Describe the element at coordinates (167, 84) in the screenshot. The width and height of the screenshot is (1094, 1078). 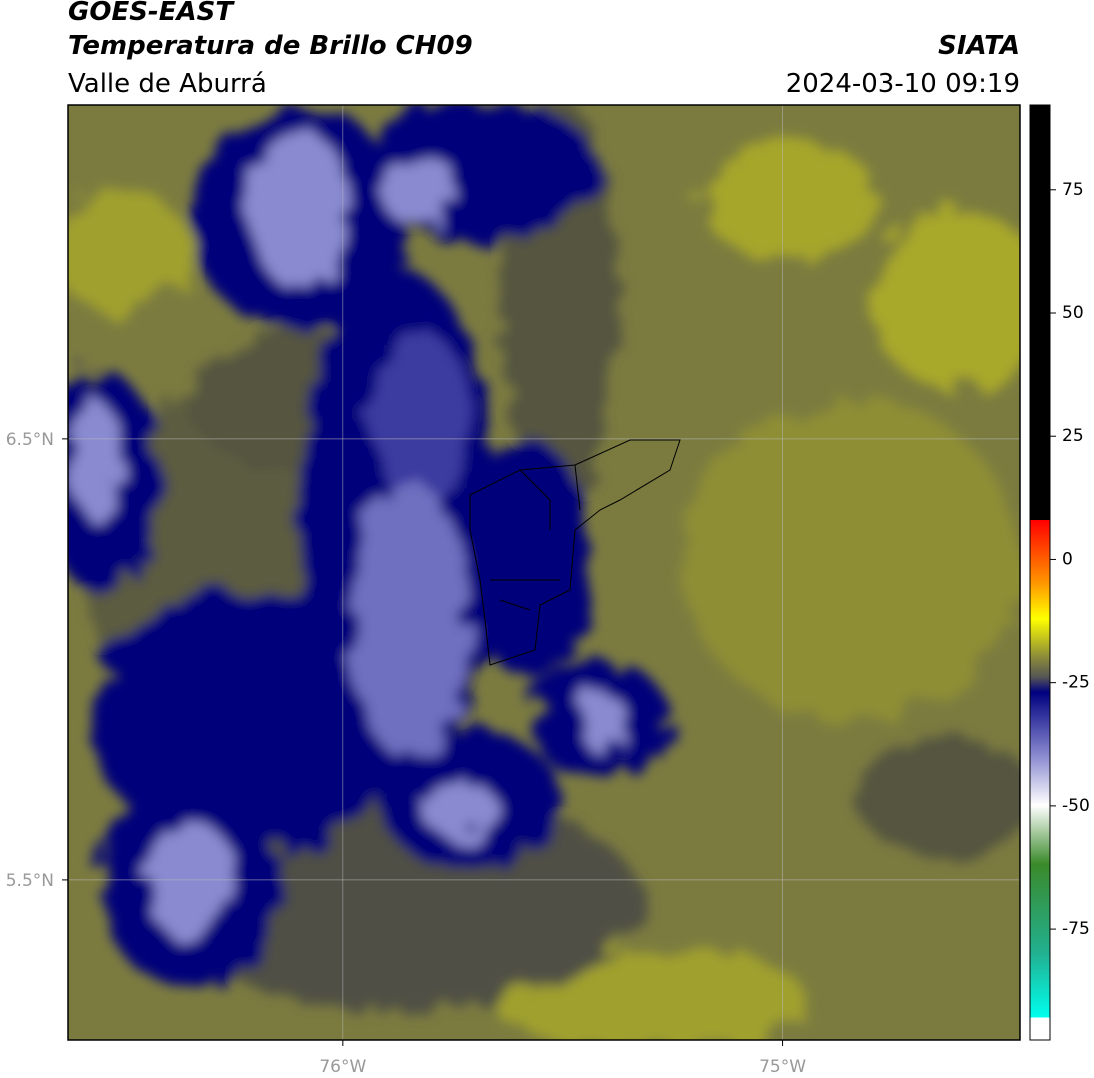
I see `region: Valle de Aburrá` at that location.